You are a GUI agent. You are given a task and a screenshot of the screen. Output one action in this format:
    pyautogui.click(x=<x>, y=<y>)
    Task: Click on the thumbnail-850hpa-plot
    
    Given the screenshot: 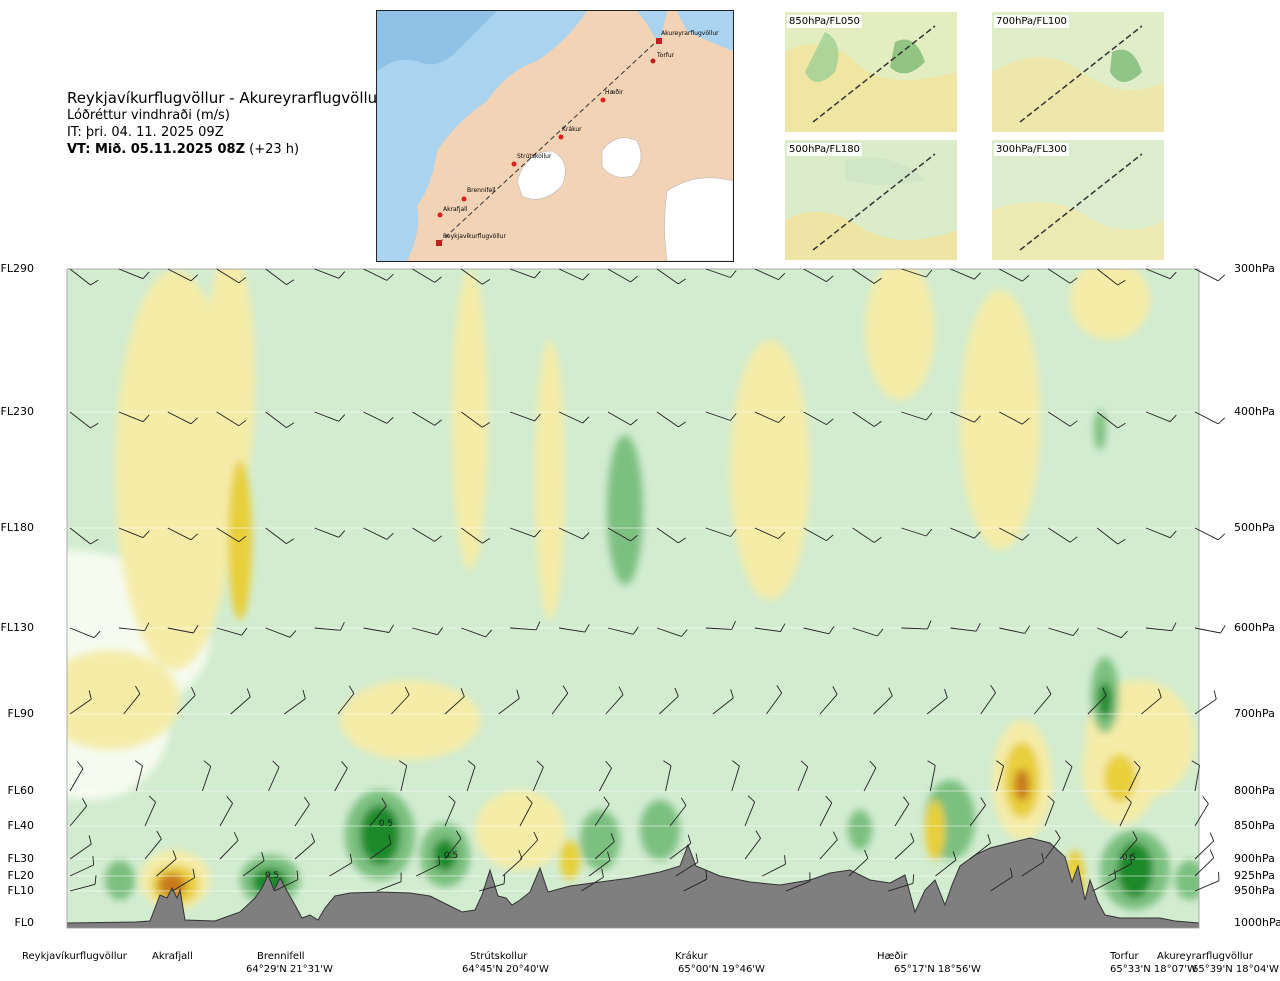 What is the action you would take?
    pyautogui.click(x=871, y=72)
    